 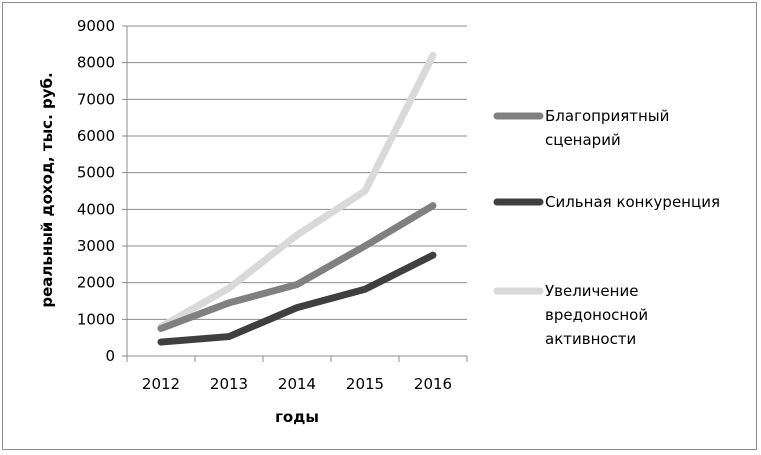 I want to click on x-tick-label: 2013, so click(x=229, y=384).